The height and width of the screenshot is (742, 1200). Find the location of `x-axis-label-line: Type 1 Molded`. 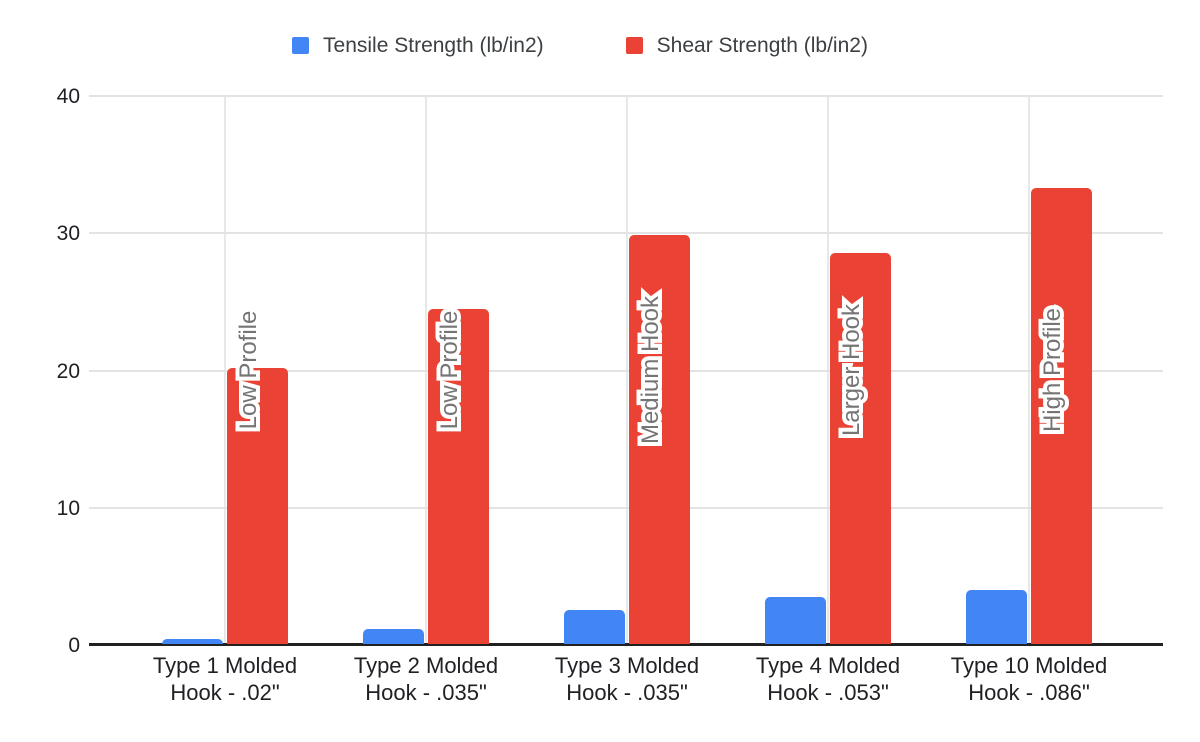

x-axis-label-line: Type 1 Molded is located at coordinates (225, 665).